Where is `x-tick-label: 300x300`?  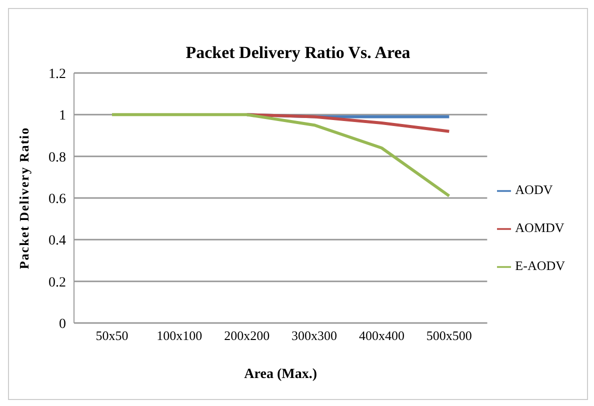
x-tick-label: 300x300 is located at coordinates (315, 336).